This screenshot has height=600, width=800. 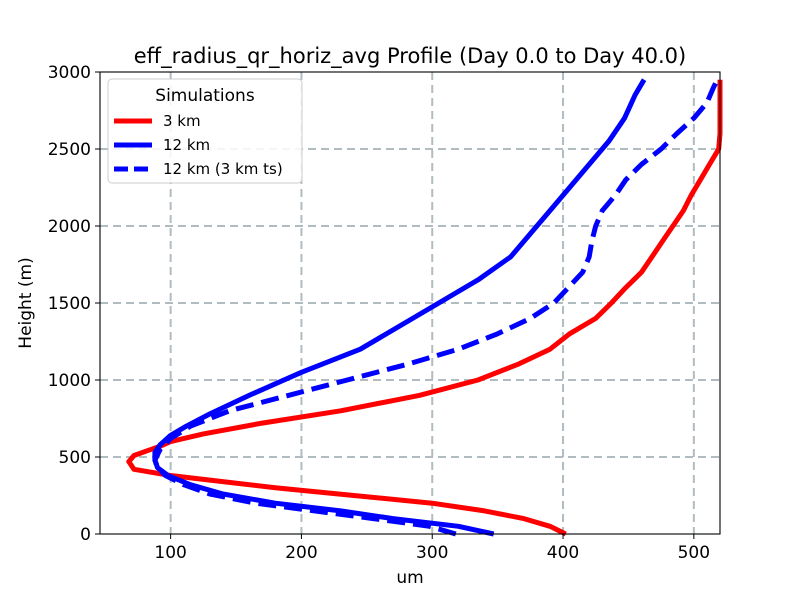 What do you see at coordinates (69, 150) in the screenshot?
I see `y-tick-label: 2500` at bounding box center [69, 150].